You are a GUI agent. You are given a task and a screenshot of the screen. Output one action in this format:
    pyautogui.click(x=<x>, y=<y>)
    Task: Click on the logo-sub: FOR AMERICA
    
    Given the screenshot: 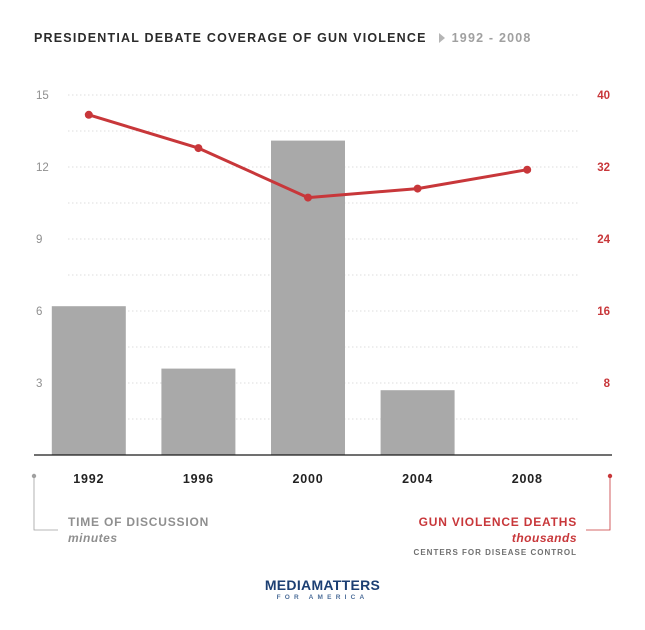 What is the action you would take?
    pyautogui.click(x=322, y=597)
    